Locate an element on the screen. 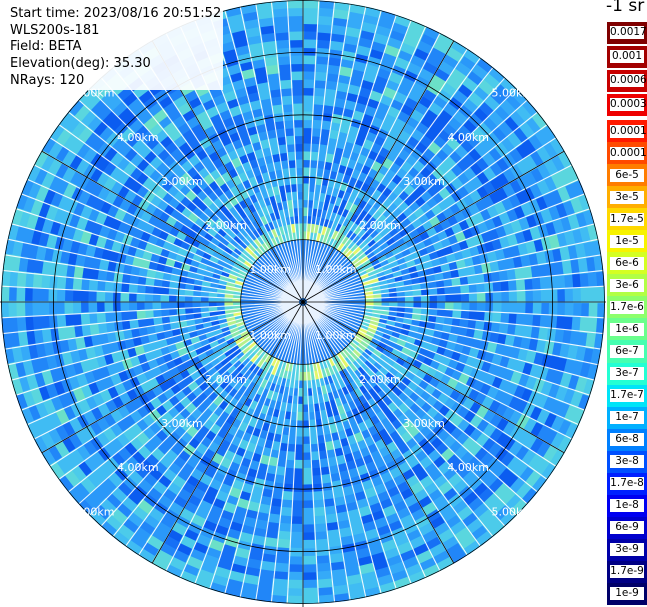  colorbar-tick-label: 1e-5 is located at coordinates (627, 241).